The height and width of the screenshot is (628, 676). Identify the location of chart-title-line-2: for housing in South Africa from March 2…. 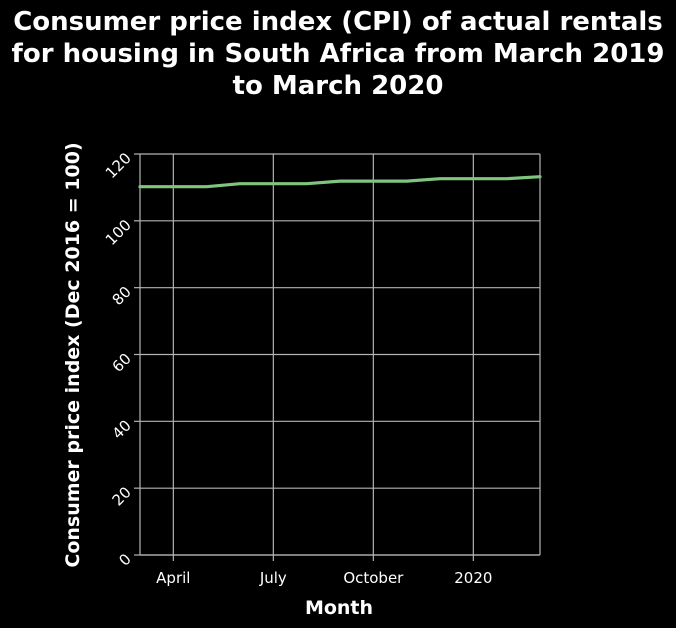
(338, 54).